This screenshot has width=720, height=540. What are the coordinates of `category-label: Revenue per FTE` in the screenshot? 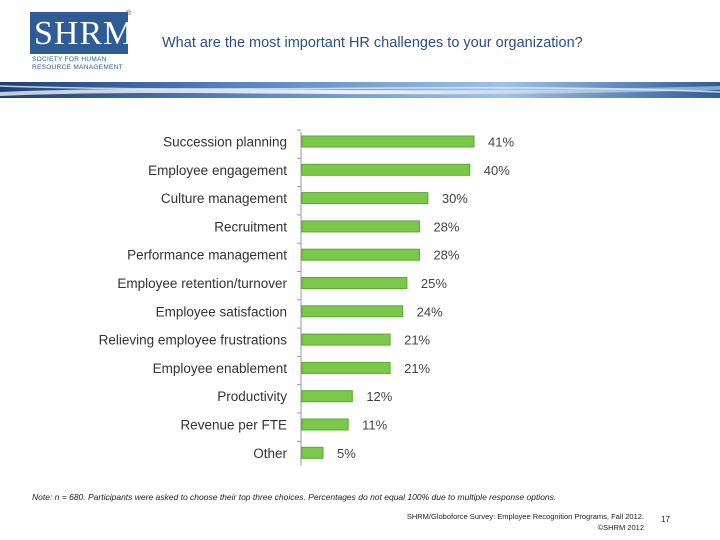 It's located at (233, 425).